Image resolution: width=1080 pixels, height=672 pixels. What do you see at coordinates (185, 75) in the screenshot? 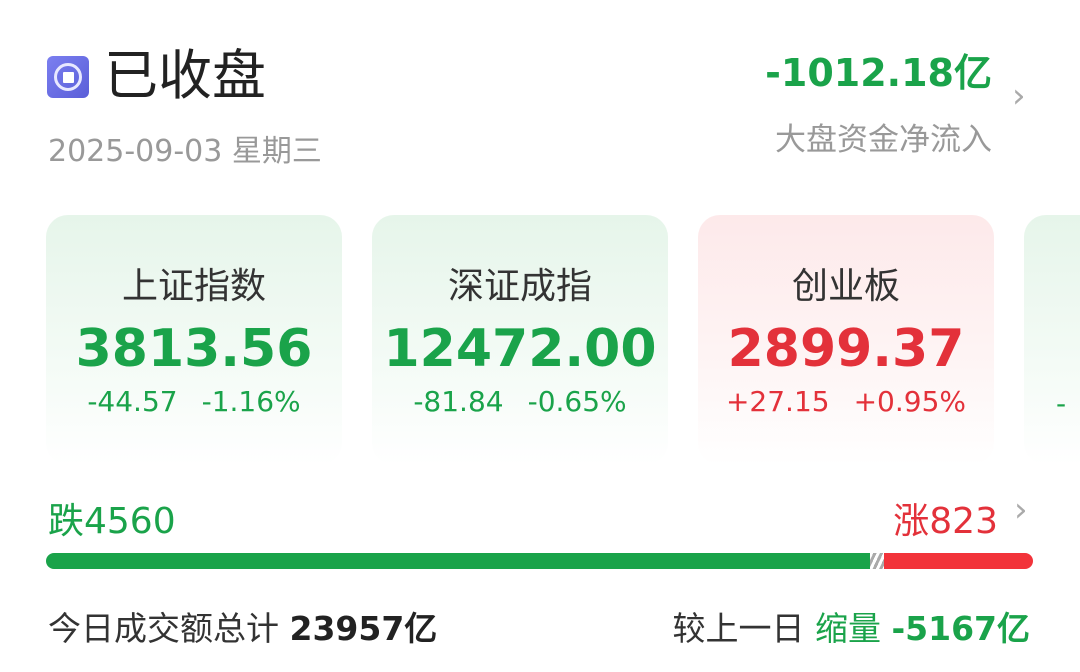
I see `market-status: 已收盘` at bounding box center [185, 75].